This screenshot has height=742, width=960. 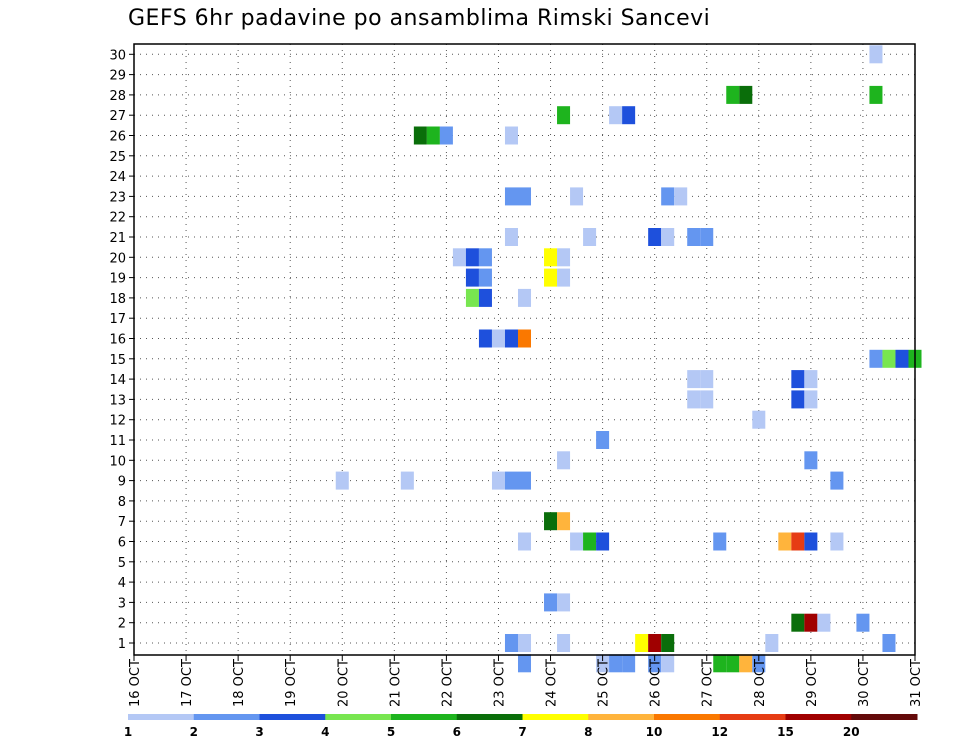 I want to click on legend-label: 3, so click(x=259, y=732).